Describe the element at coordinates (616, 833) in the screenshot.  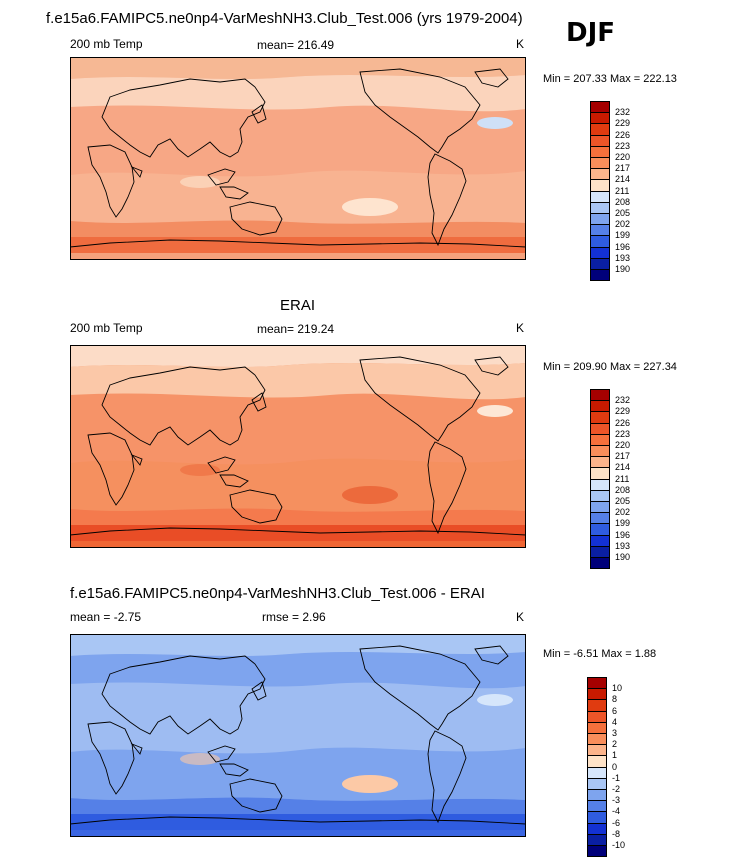
I see `colorbar-label: -8` at that location.